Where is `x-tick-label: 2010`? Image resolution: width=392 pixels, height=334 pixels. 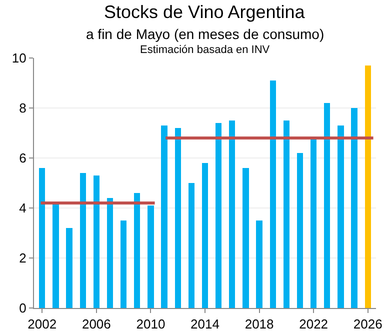
x-tick-label: 2010 is located at coordinates (151, 324).